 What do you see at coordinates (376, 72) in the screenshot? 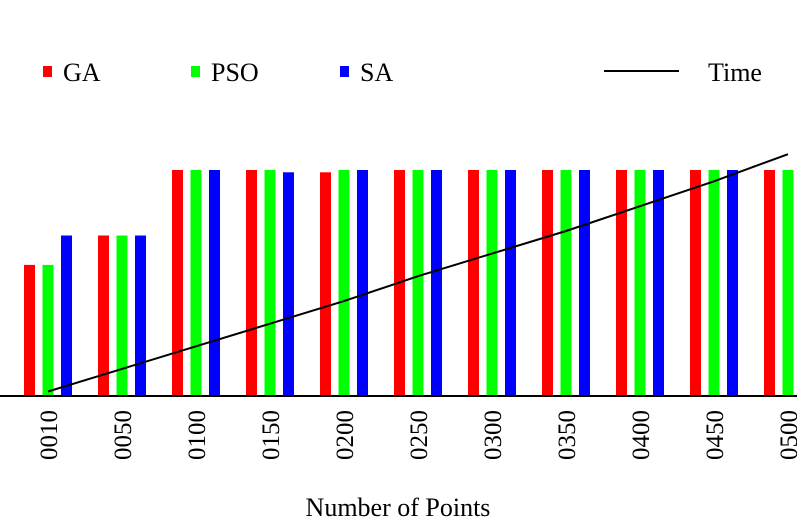
I see `legend-label-sa: SA` at bounding box center [376, 72].